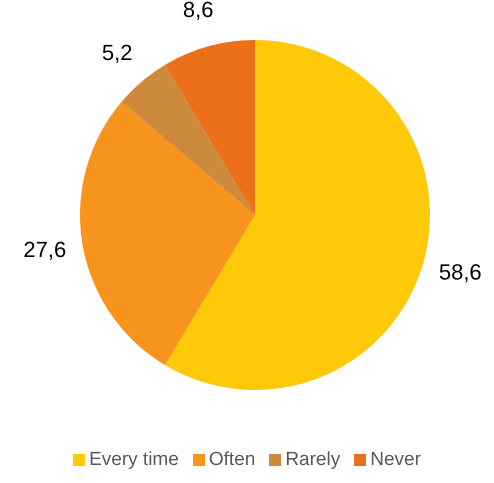 This screenshot has height=483, width=494. What do you see at coordinates (232, 460) in the screenshot?
I see `legend-label: Often` at bounding box center [232, 460].